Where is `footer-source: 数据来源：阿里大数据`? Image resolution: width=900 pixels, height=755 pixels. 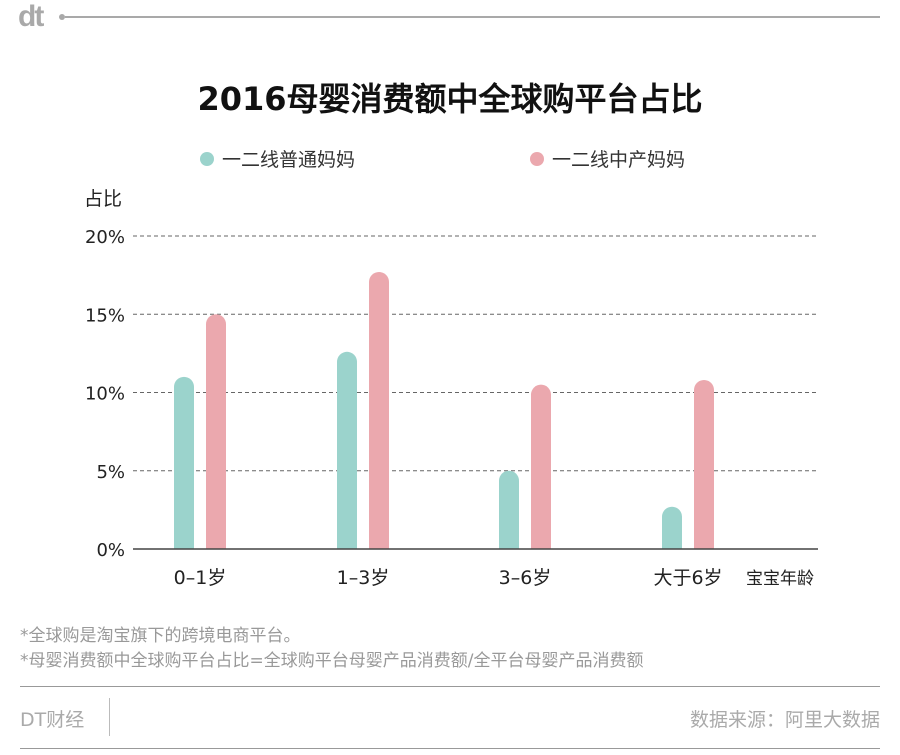 footer-source: 数据来源：阿里大数据 is located at coordinates (784, 720).